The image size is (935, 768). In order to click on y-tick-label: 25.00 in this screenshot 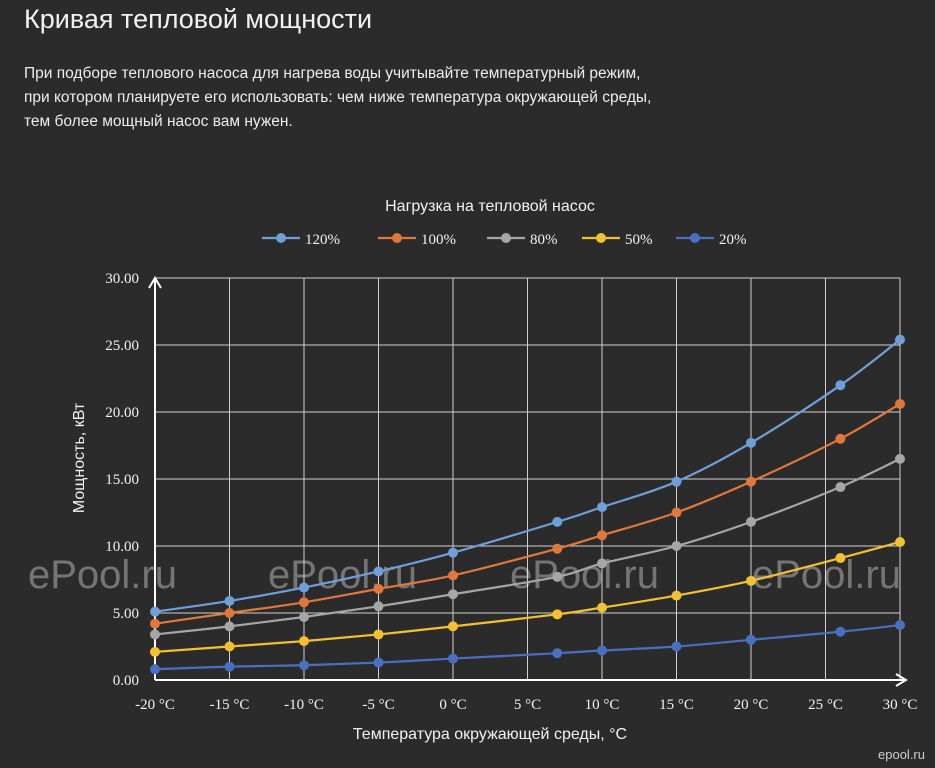, I will do `click(122, 346)`.